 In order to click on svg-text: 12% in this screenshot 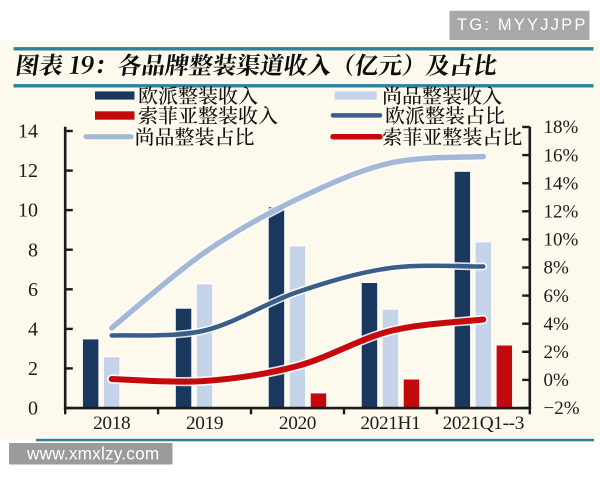, I will do `click(561, 212)`.